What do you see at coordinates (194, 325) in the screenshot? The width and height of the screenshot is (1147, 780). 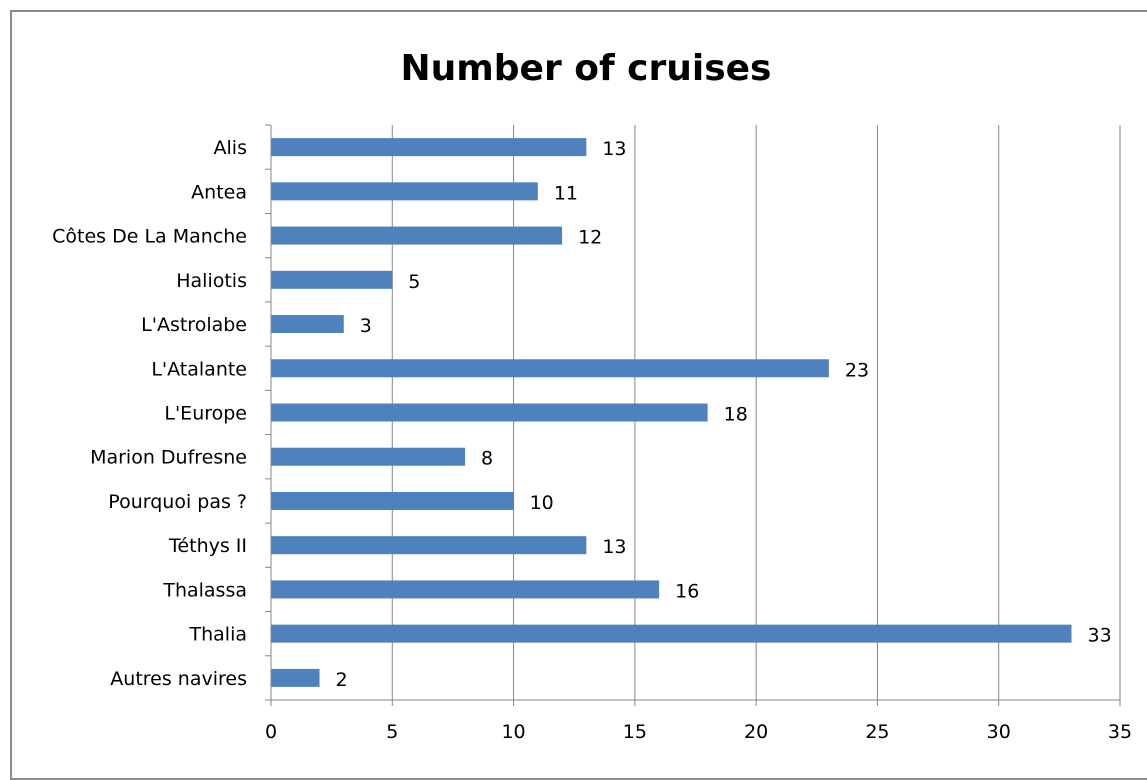 I see `category-label: L'Astrolabe` at bounding box center [194, 325].